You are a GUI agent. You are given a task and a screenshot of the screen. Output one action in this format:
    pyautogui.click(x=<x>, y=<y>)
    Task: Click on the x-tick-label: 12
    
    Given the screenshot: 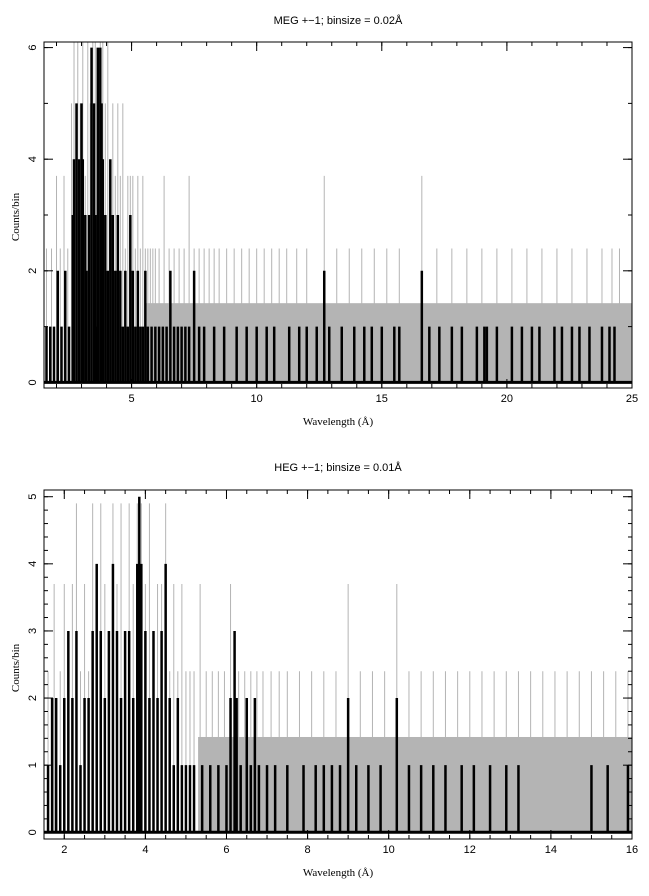 What is the action you would take?
    pyautogui.click(x=470, y=850)
    